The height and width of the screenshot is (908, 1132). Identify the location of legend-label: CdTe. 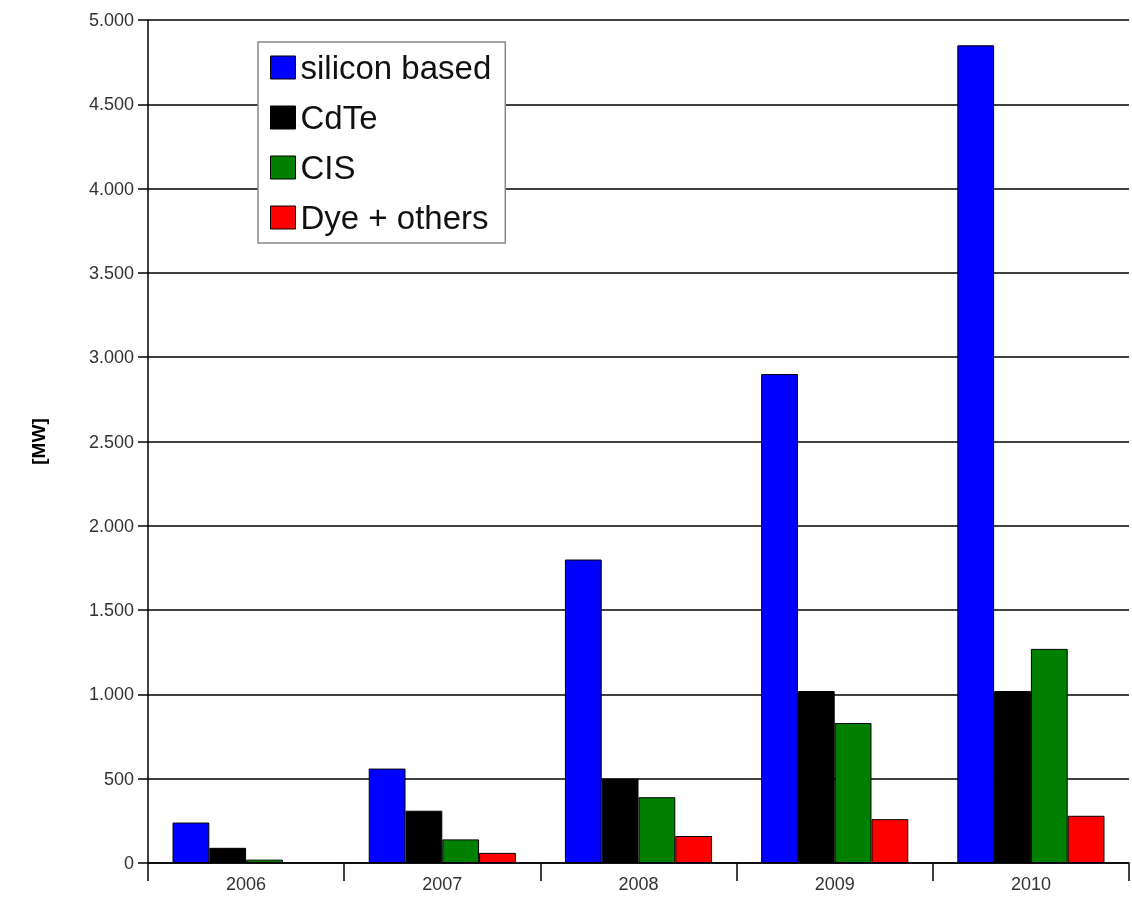
(339, 117).